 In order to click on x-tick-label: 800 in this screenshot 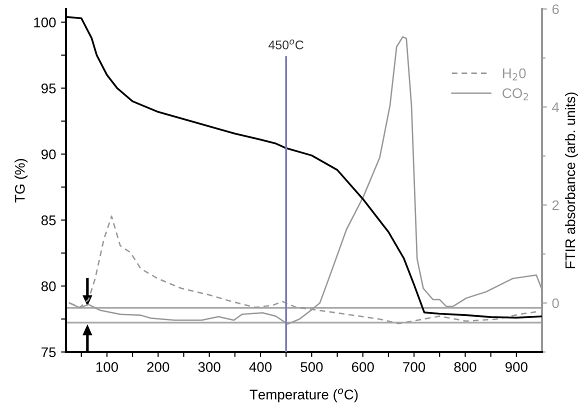, I will do `click(465, 367)`.